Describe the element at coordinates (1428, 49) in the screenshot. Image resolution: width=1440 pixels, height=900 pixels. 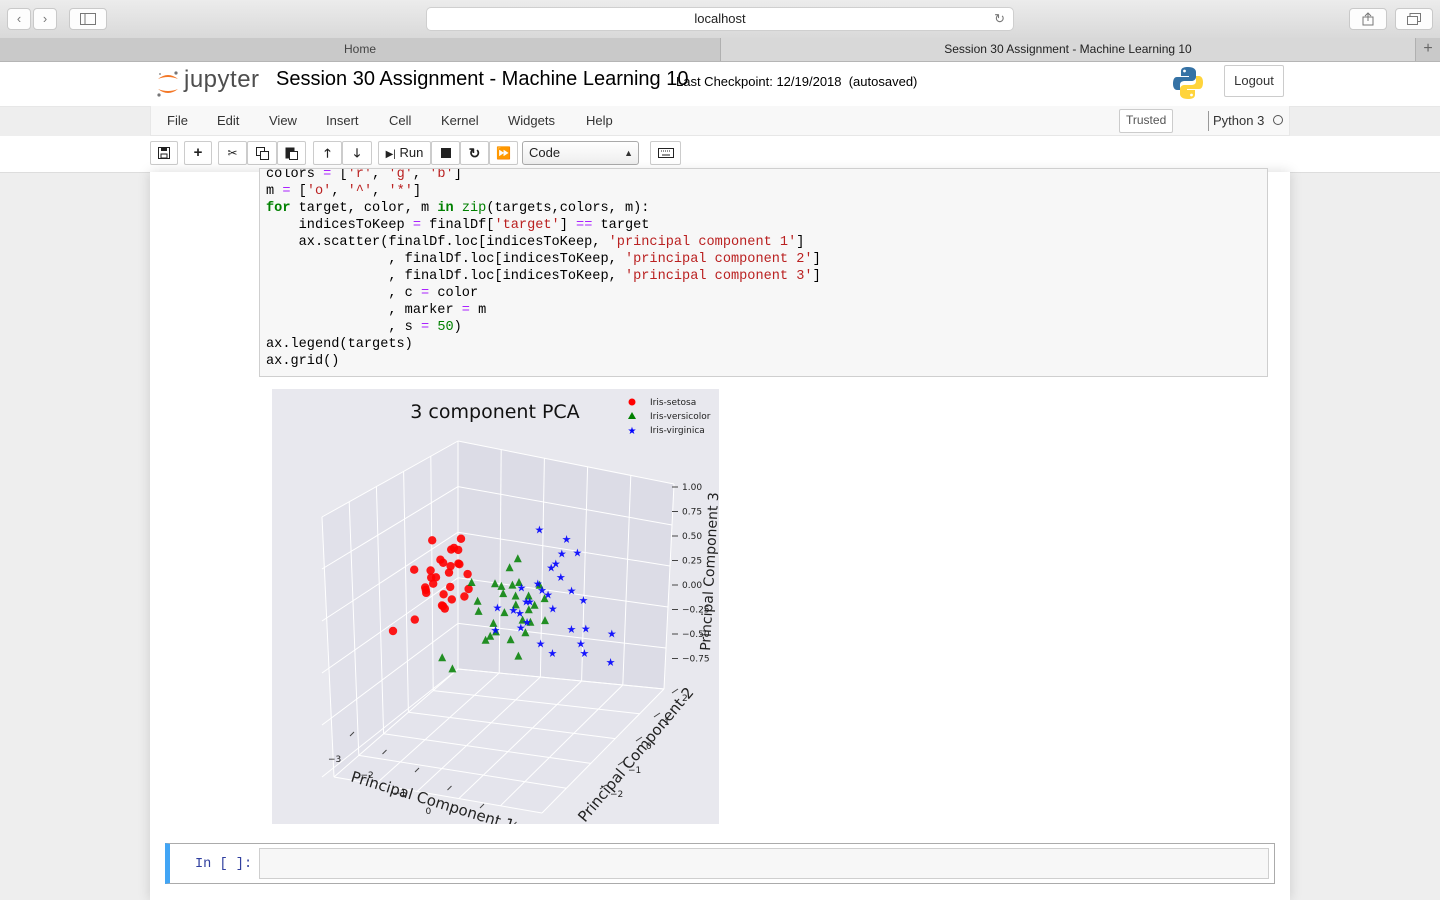
I see `new-tab-button: +` at that location.